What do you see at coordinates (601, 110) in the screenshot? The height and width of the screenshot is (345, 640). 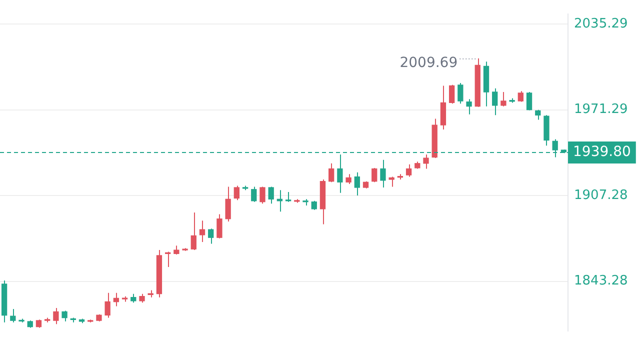 I see `y-tick-label: 1971.29` at bounding box center [601, 110].